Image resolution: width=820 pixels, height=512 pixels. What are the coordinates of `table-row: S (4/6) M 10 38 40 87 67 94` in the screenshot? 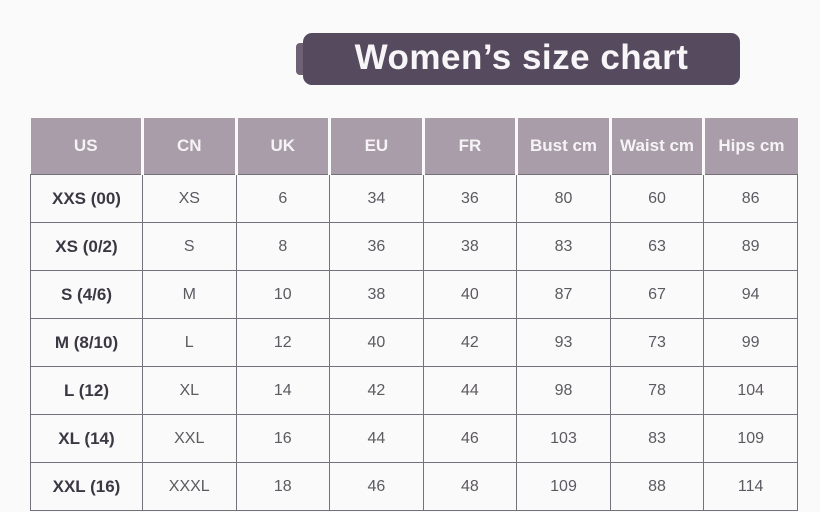 It's located at (414, 294).